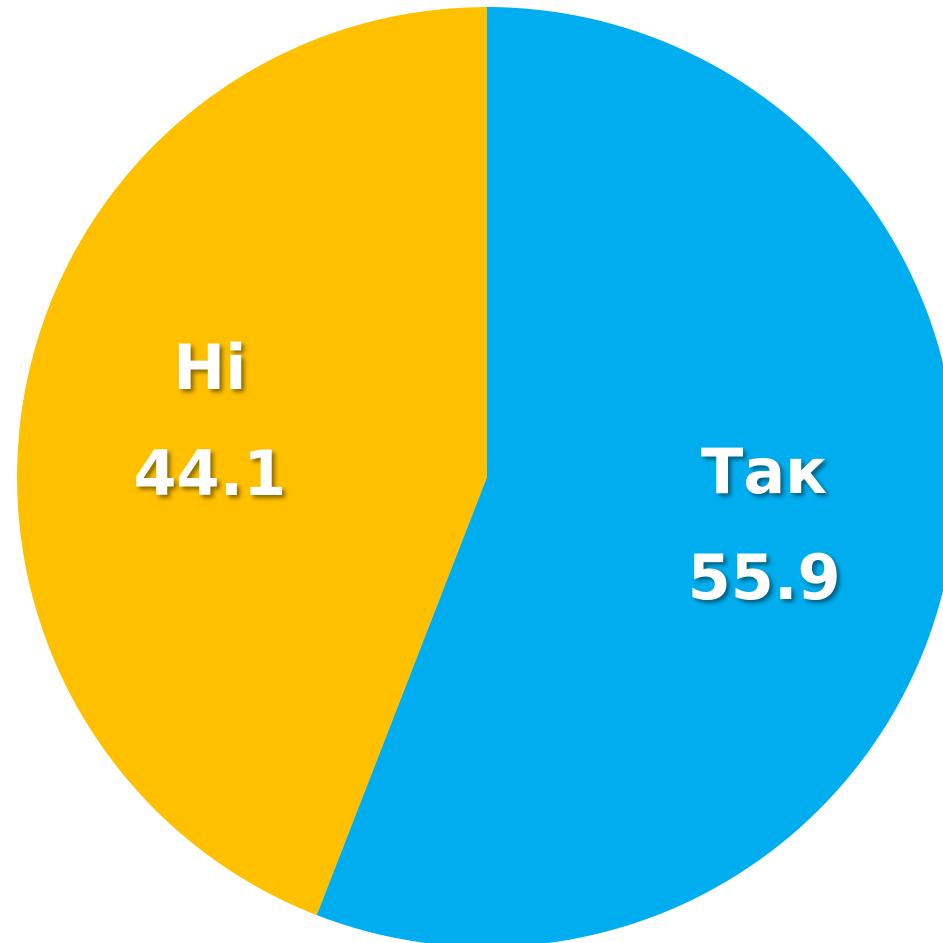 This screenshot has width=943, height=943. Describe the element at coordinates (209, 367) in the screenshot. I see `slice-category-label: Ні` at that location.